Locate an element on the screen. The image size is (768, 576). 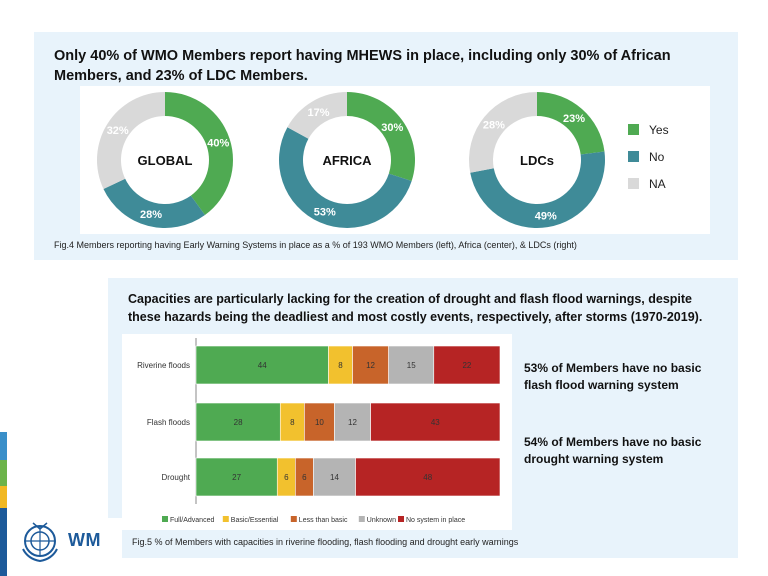
bar-category-label-riverine-floods: Riverine floods is located at coordinates (163, 365).